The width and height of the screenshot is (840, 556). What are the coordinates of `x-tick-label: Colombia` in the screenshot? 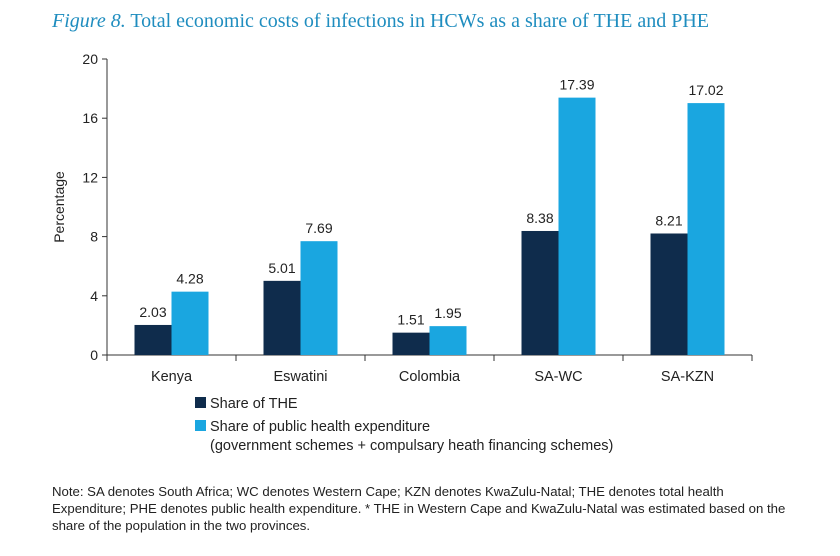 It's located at (430, 377).